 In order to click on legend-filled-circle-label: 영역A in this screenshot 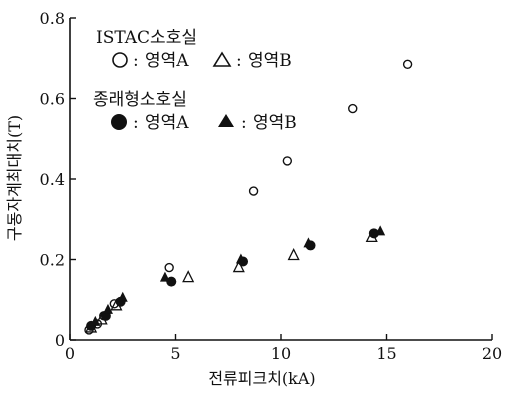, I will do `click(167, 123)`.